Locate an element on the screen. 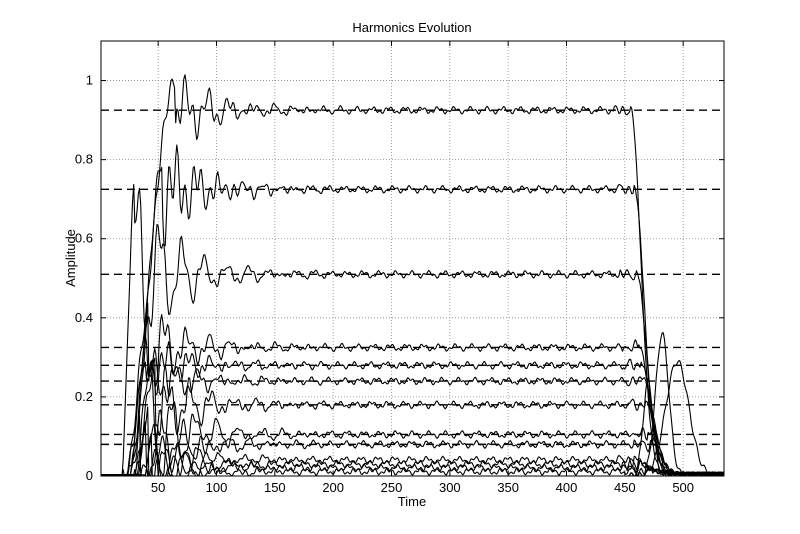  x-tick-label: 200 is located at coordinates (333, 487).